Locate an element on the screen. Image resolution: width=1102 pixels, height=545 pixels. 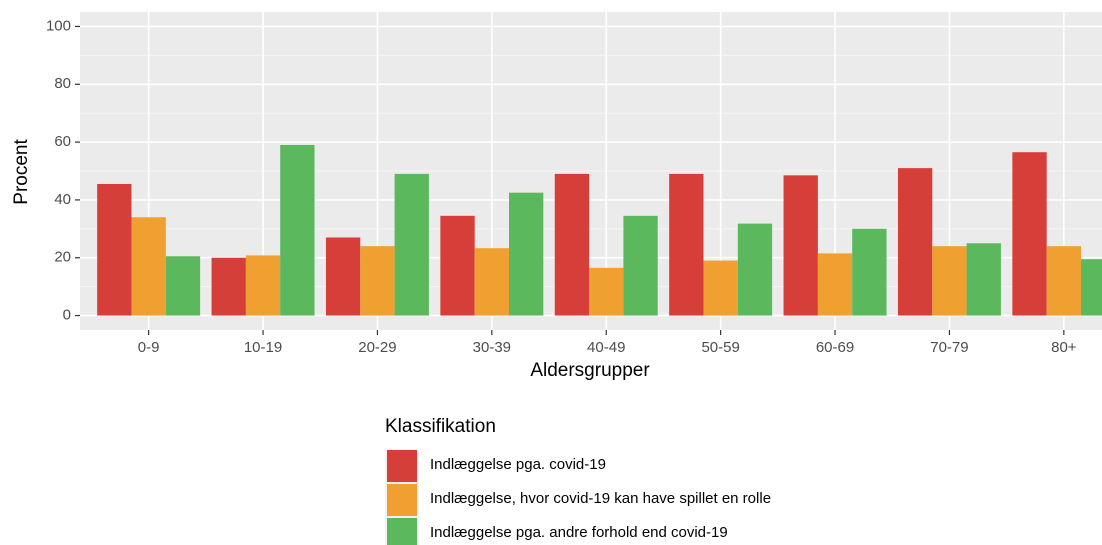
x-tick-label: 10-19 is located at coordinates (263, 347).